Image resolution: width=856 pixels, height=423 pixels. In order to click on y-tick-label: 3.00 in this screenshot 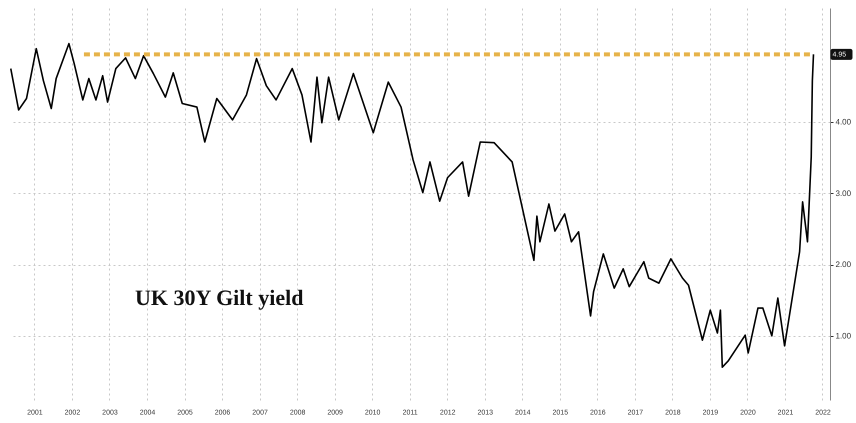, I will do `click(844, 193)`.